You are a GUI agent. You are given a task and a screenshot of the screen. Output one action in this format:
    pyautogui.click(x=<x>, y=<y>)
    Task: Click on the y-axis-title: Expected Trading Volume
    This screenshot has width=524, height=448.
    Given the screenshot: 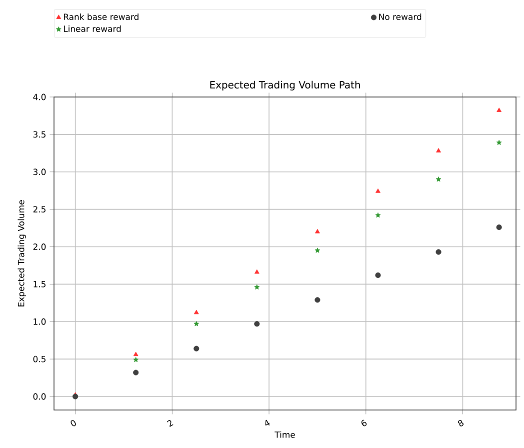 What is the action you would take?
    pyautogui.click(x=22, y=253)
    